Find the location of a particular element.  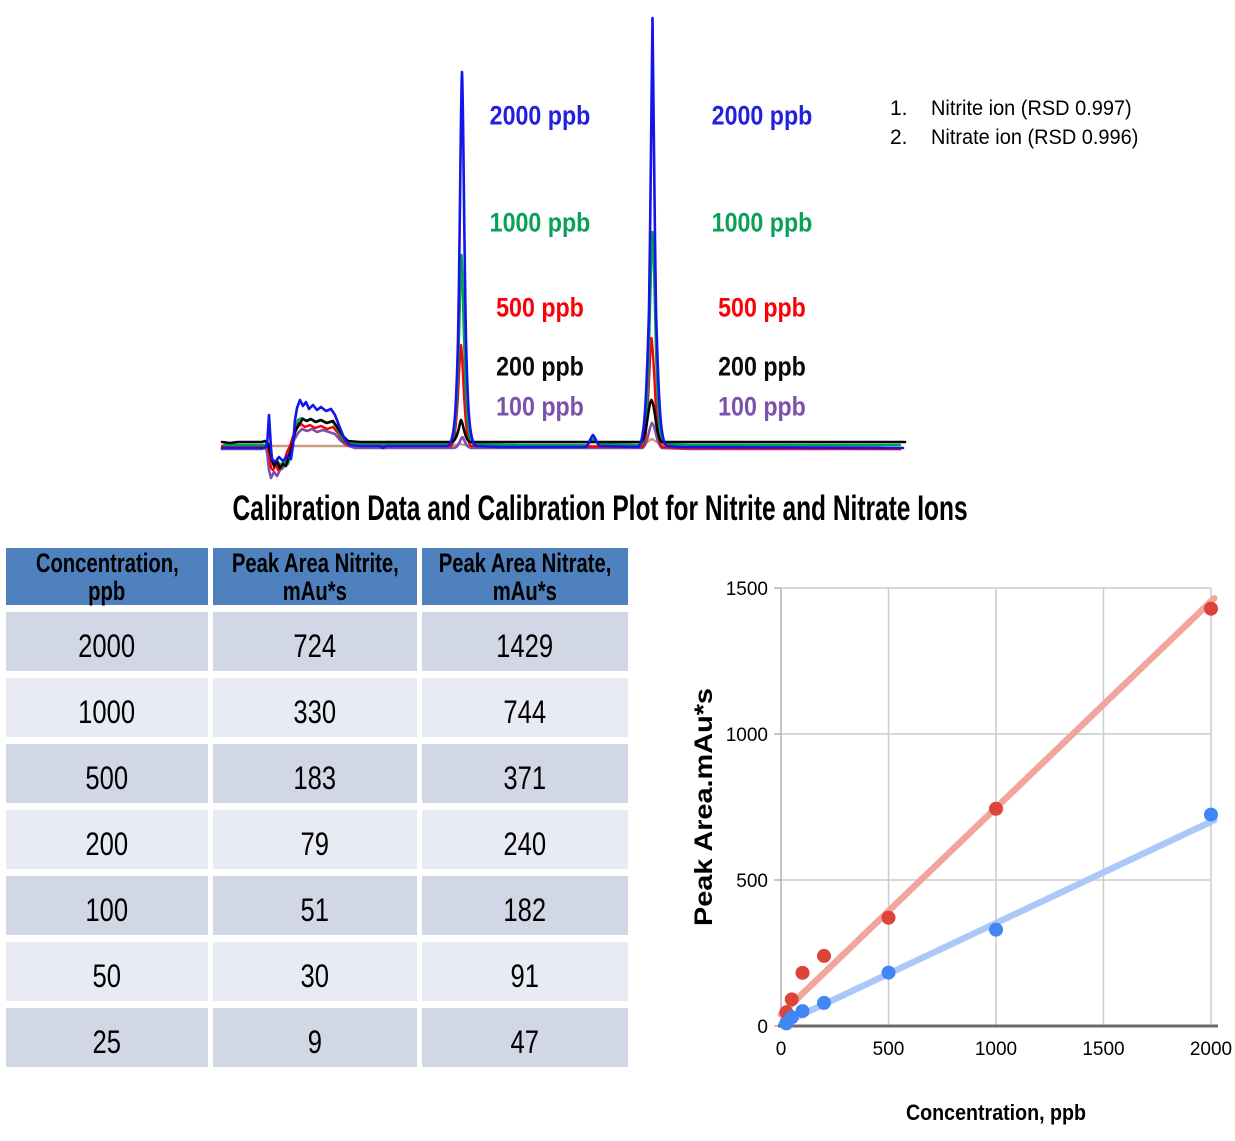

table-header-cell: Peak Area Nitrate, mAu*s is located at coordinates (525, 576).